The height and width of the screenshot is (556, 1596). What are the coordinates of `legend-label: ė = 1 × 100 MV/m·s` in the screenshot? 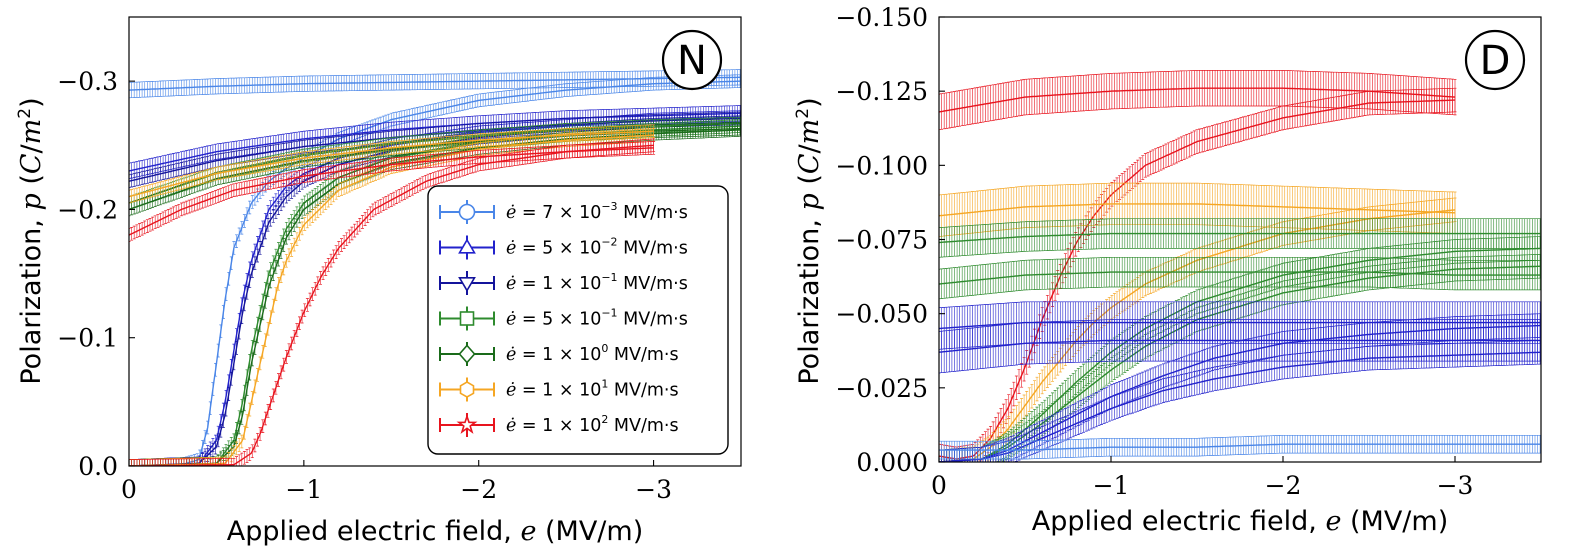 It's located at (592, 353).